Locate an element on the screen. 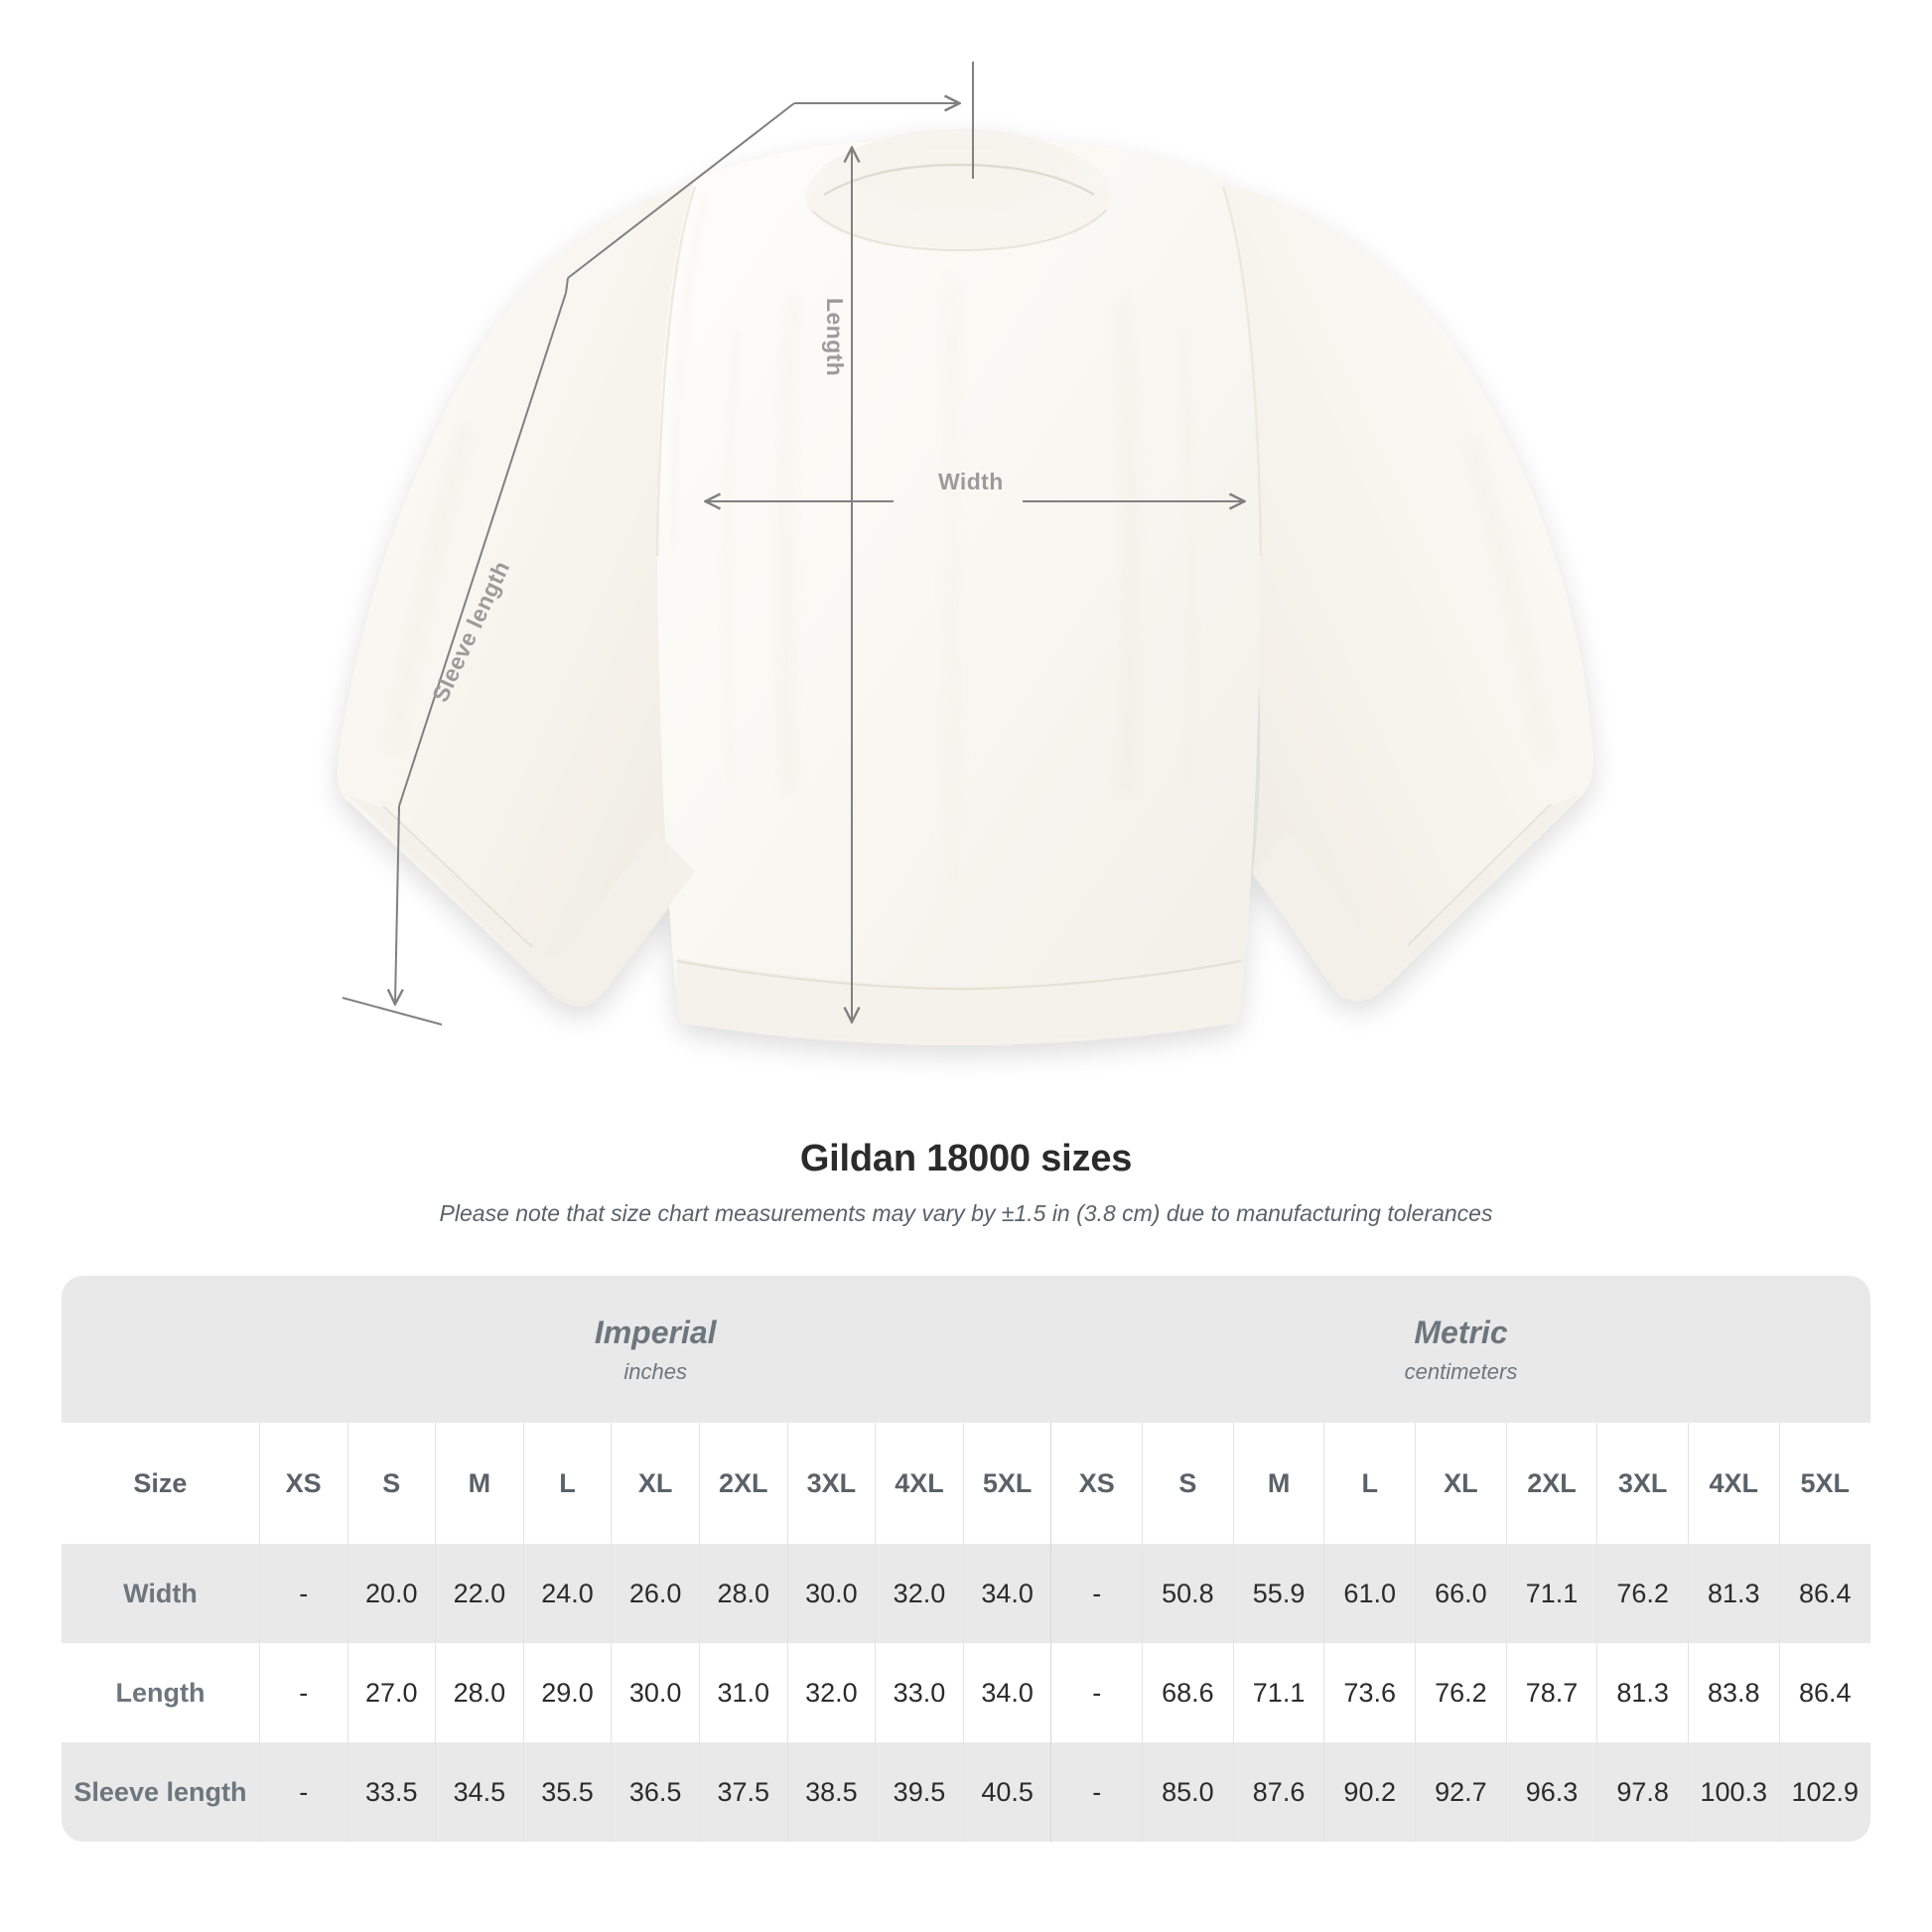 The height and width of the screenshot is (1932, 1932). cell-width-imperial-l: 24.0 is located at coordinates (567, 1594).